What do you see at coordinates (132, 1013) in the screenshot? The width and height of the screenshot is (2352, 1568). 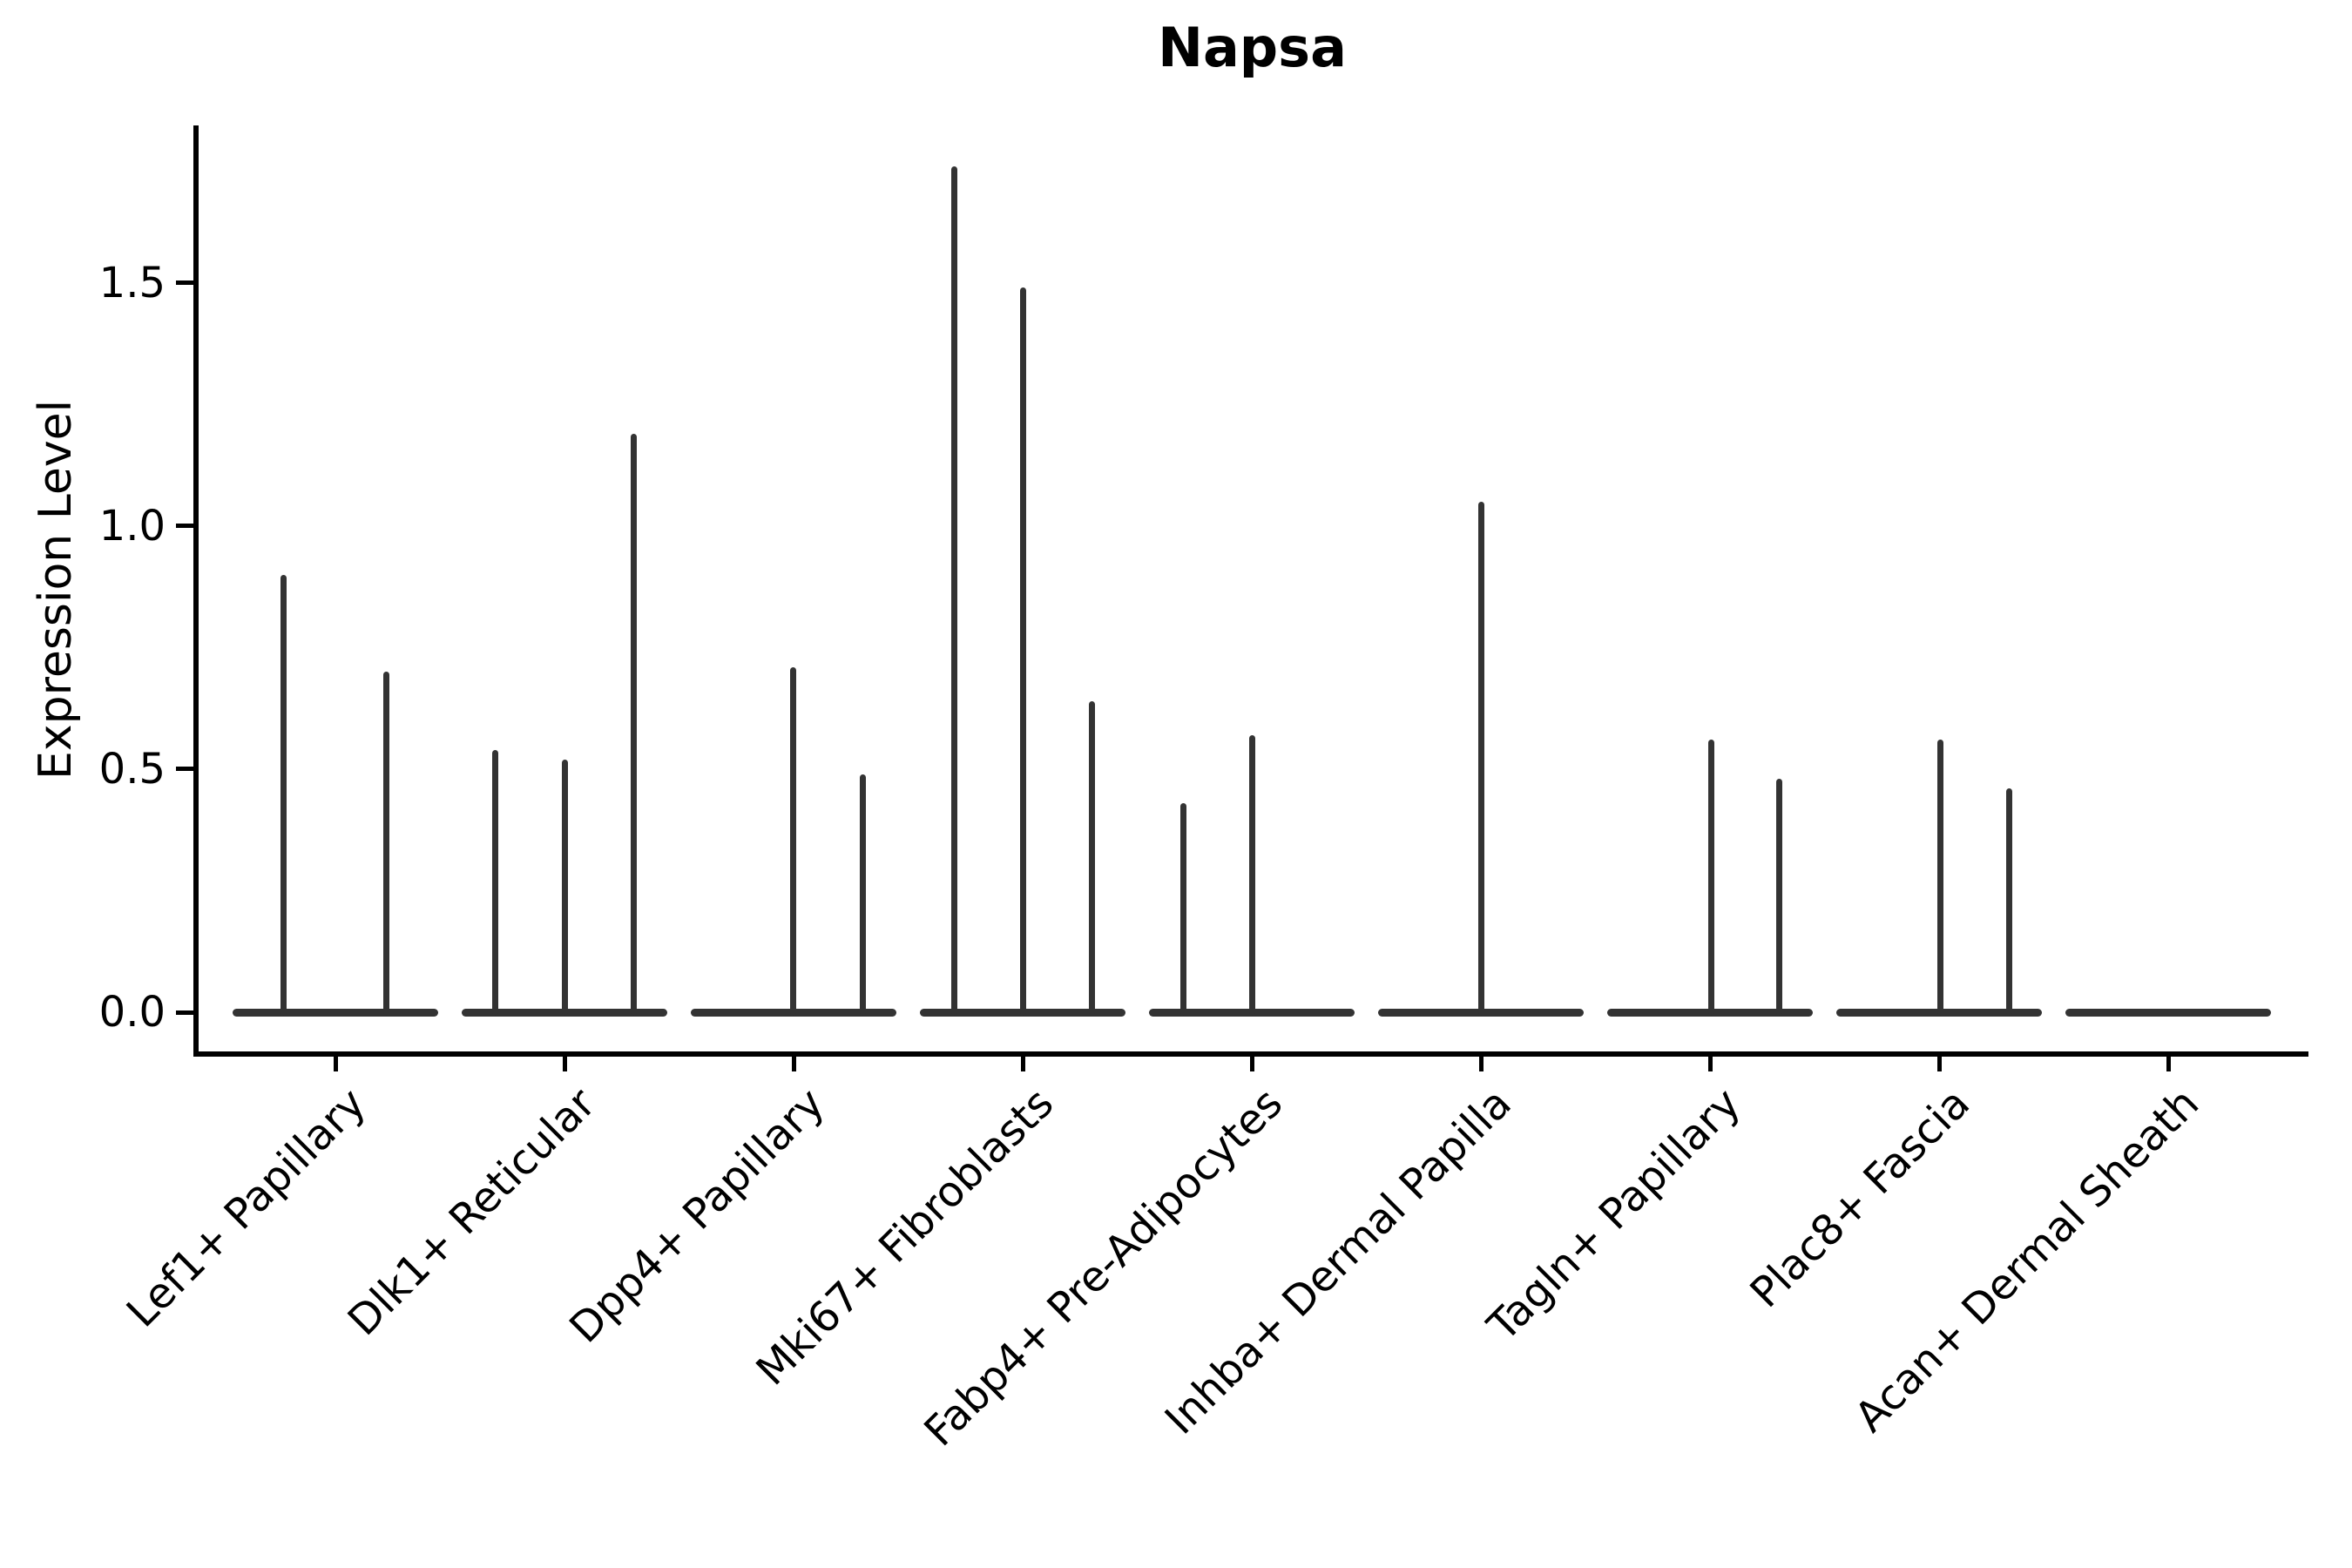 I see `y-tick-label: 0.0` at bounding box center [132, 1013].